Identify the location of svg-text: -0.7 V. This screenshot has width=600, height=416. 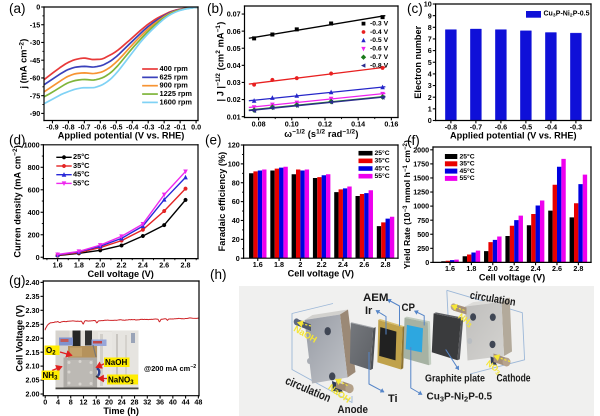
(379, 57).